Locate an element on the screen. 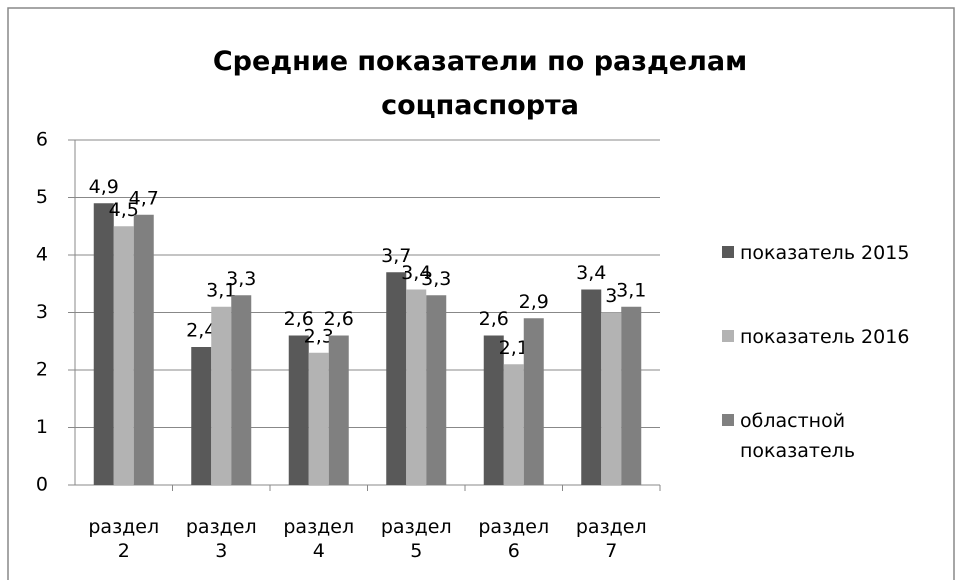 Image resolution: width=957 pixels, height=580 pixels. x-tick-label: раздел 6 is located at coordinates (514, 539).